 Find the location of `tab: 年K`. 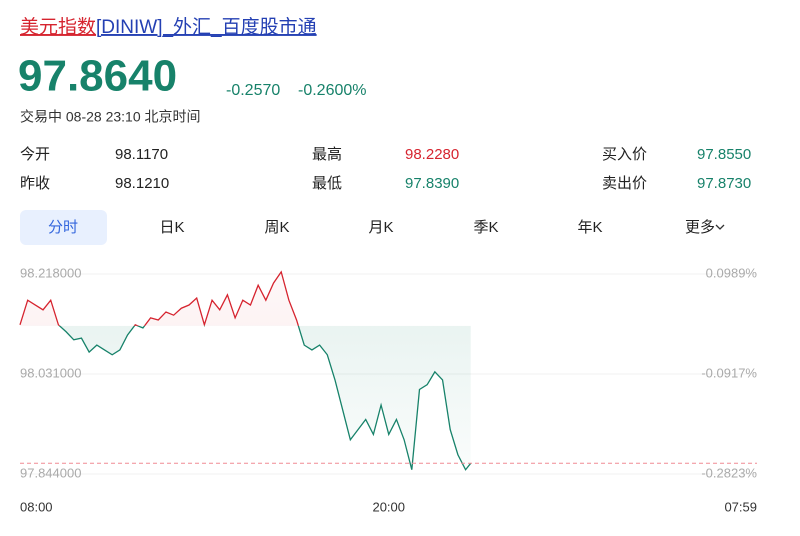

tab: 年K is located at coordinates (589, 227).